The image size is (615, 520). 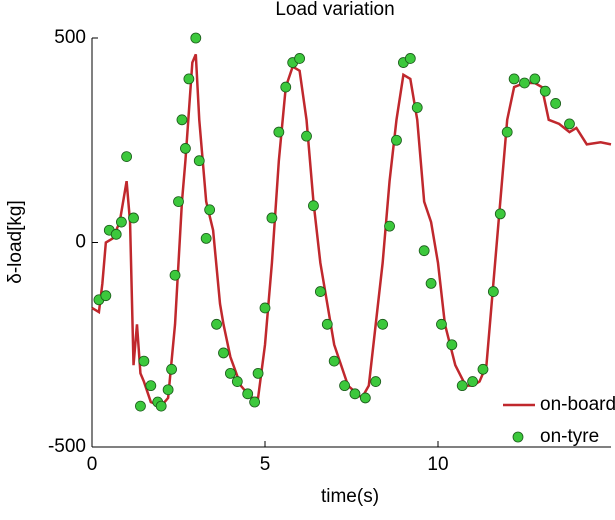 What do you see at coordinates (70, 37) in the screenshot?
I see `y-tick-label: 500` at bounding box center [70, 37].